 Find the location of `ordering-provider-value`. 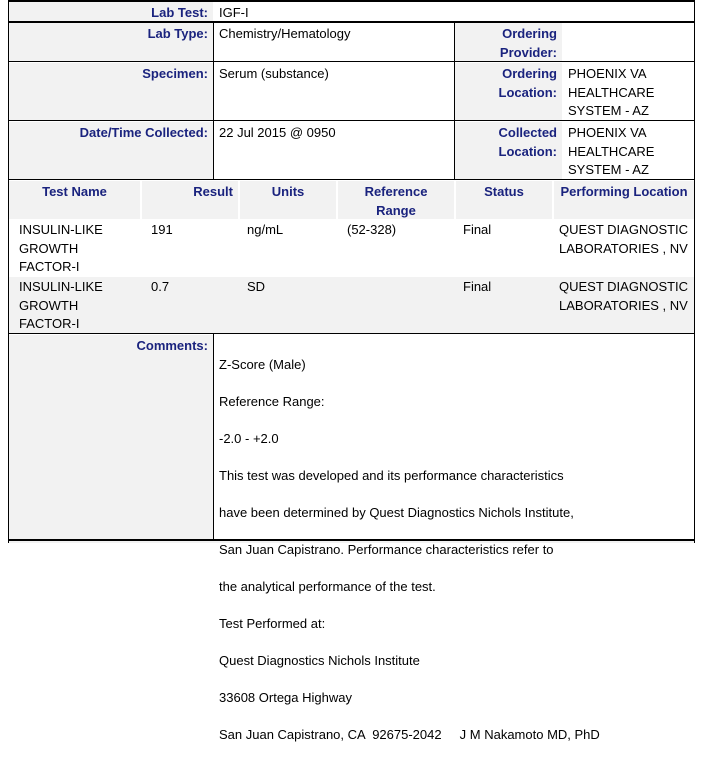

ordering-provider-value is located at coordinates (628, 42).